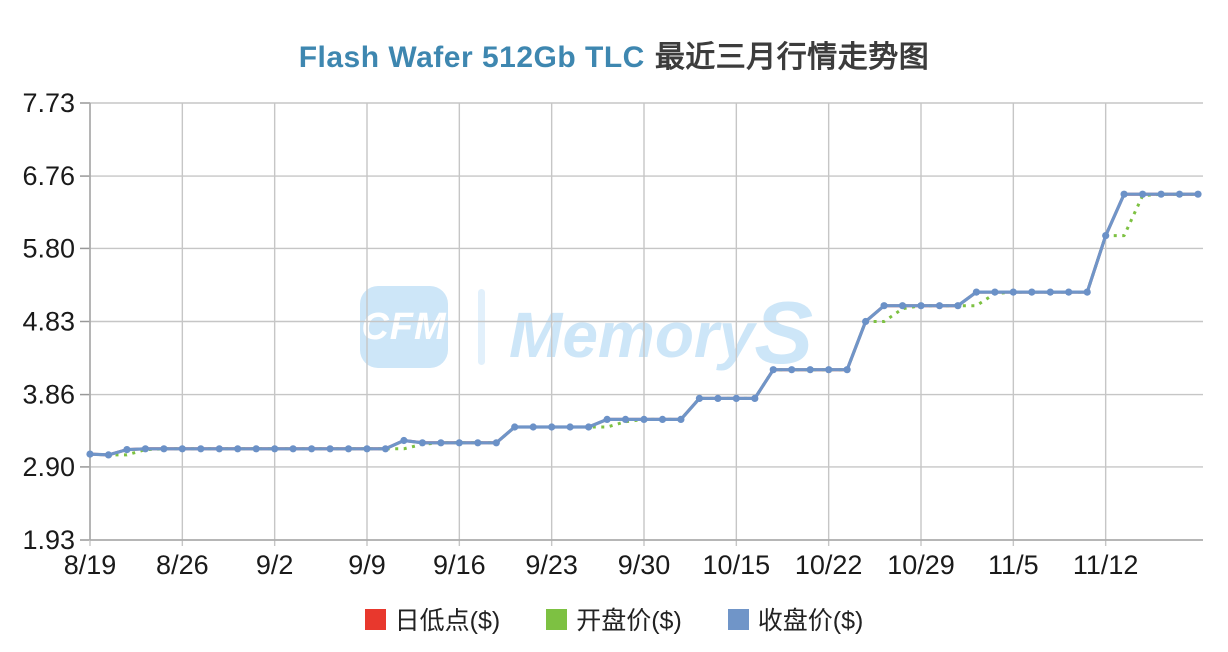 This screenshot has height=652, width=1228. Describe the element at coordinates (629, 621) in the screenshot. I see `legend-label: 开盘价($)` at that location.